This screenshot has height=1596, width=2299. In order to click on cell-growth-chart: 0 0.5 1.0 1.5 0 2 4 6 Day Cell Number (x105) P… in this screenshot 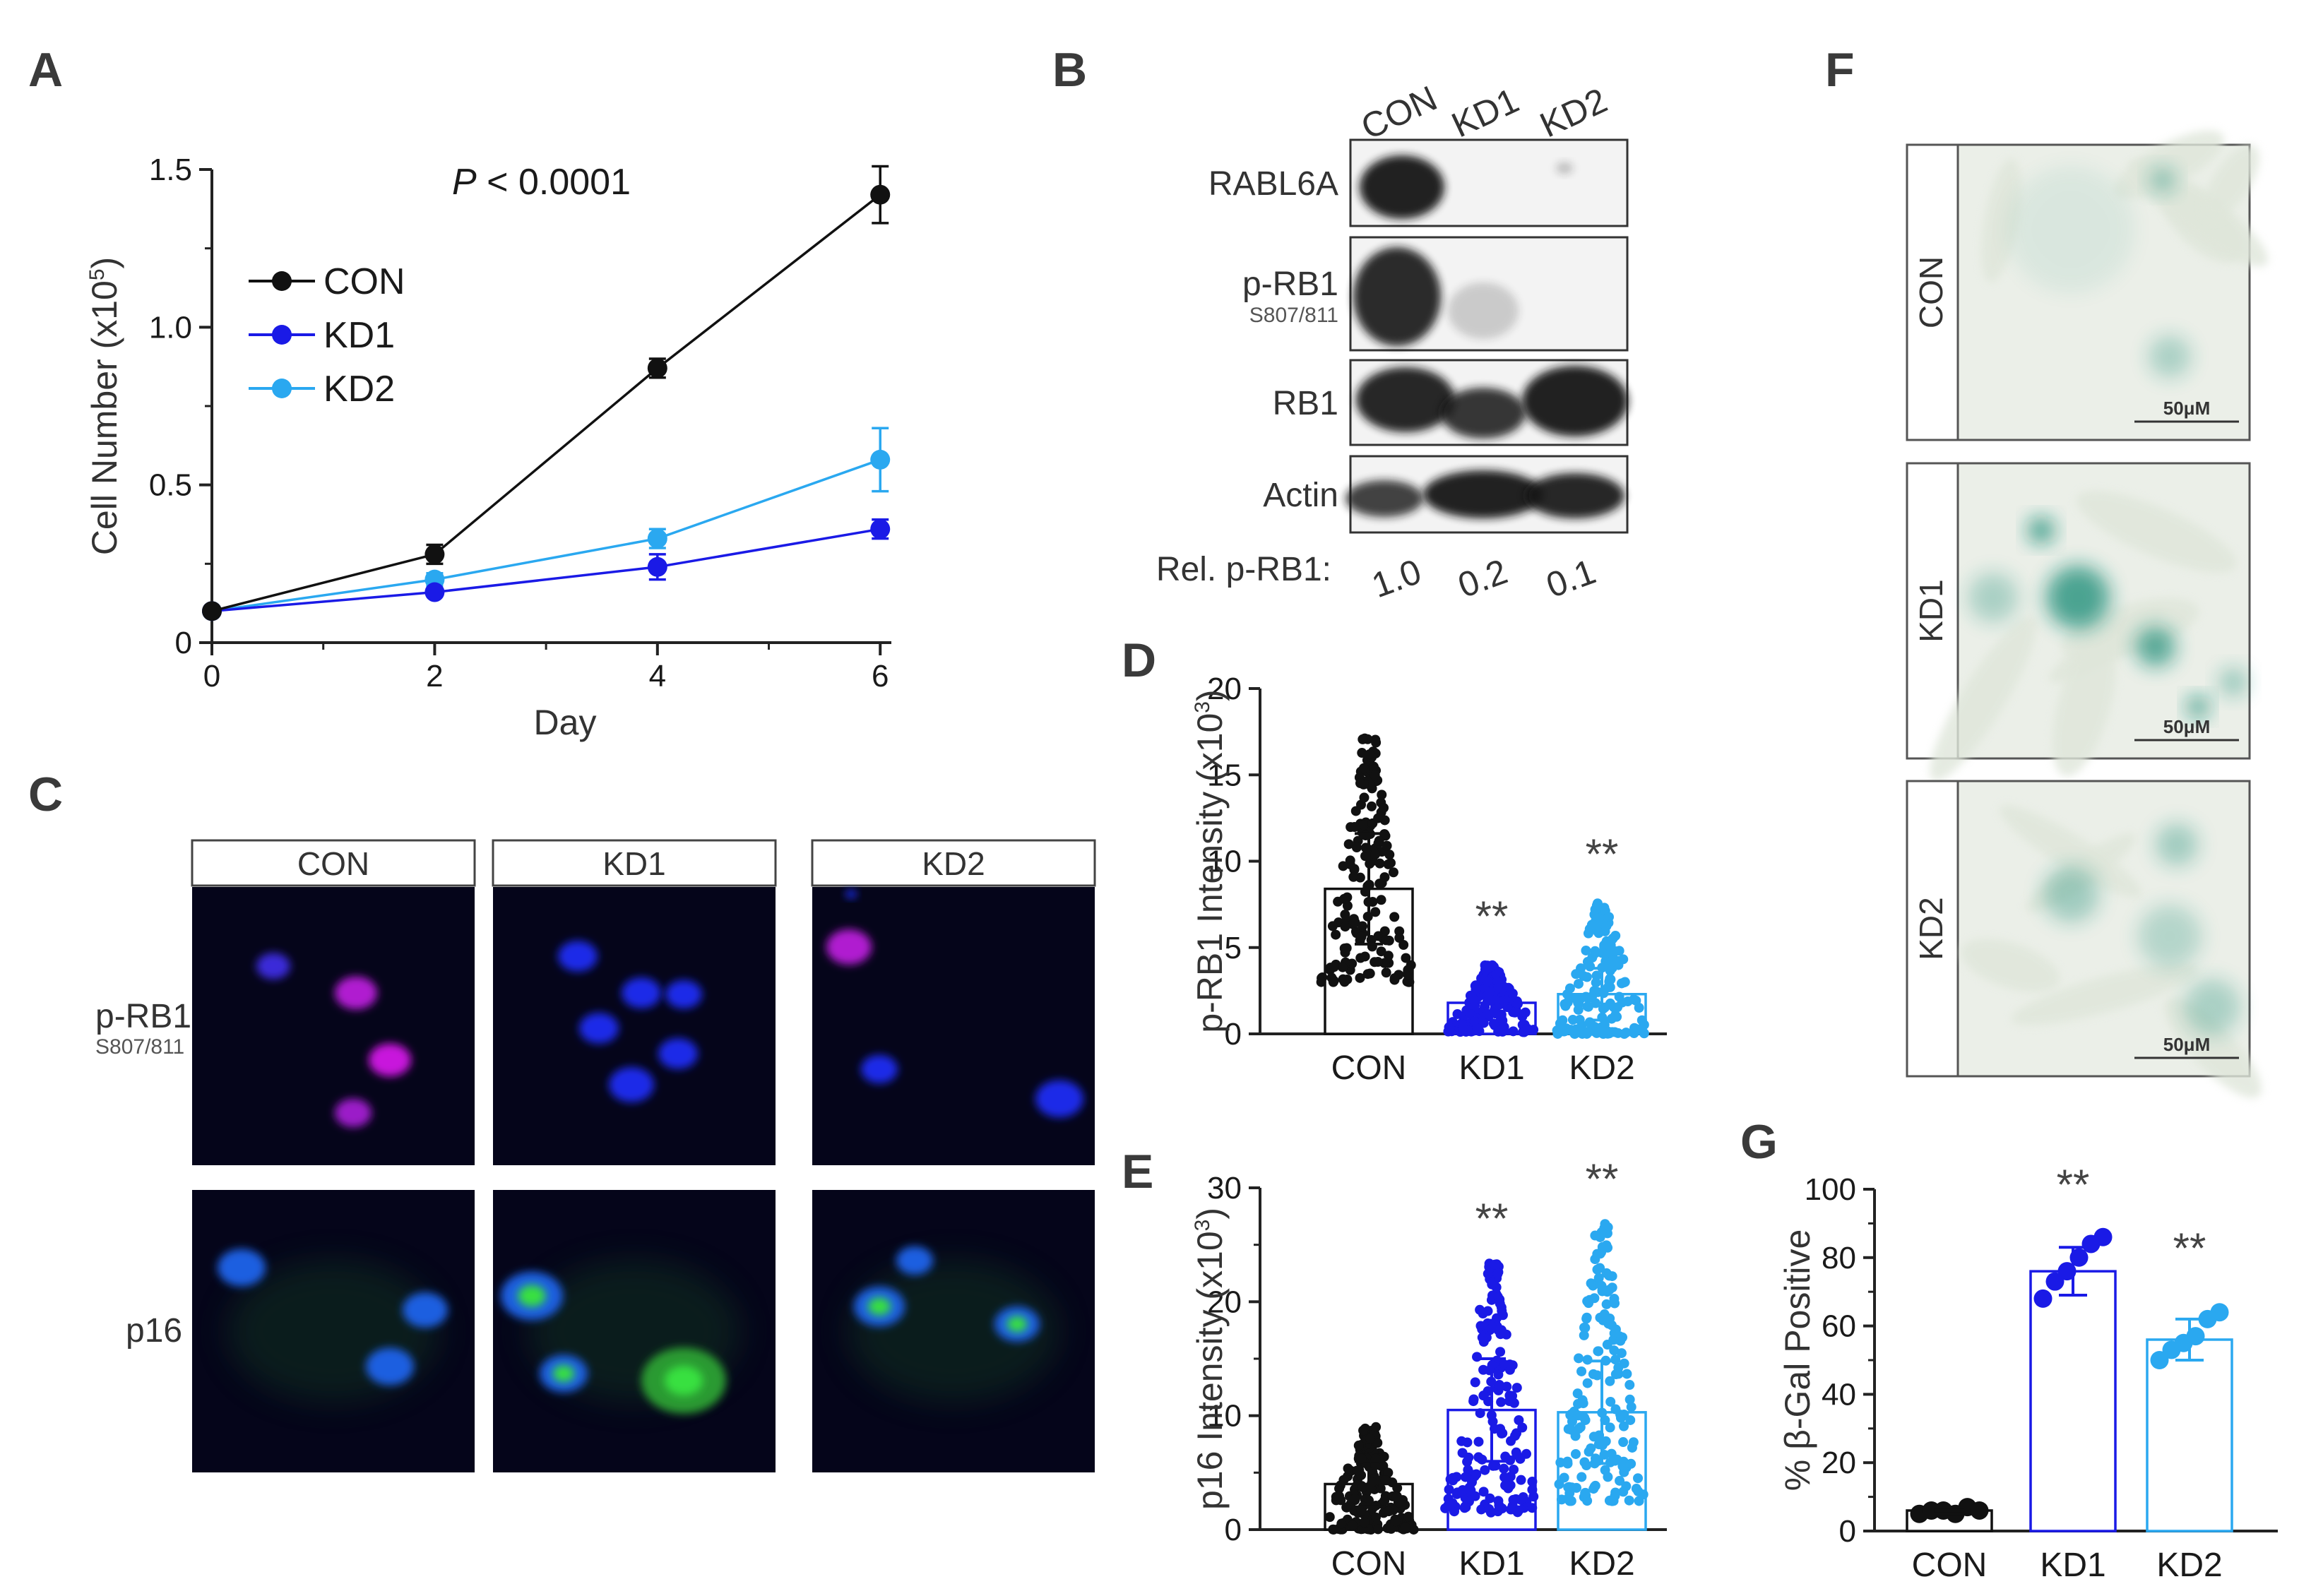, I will do `click(488, 448)`.